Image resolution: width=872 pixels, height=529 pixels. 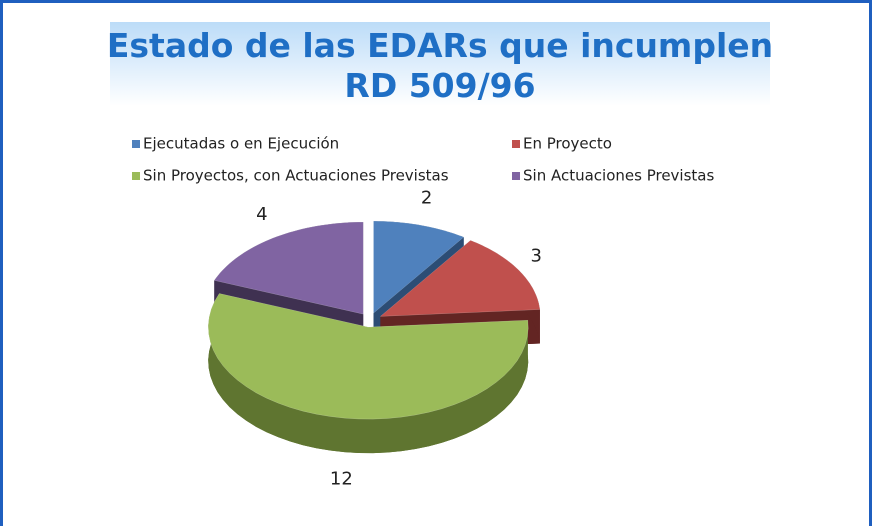 What do you see at coordinates (261, 214) in the screenshot?
I see `data-label: 4` at bounding box center [261, 214].